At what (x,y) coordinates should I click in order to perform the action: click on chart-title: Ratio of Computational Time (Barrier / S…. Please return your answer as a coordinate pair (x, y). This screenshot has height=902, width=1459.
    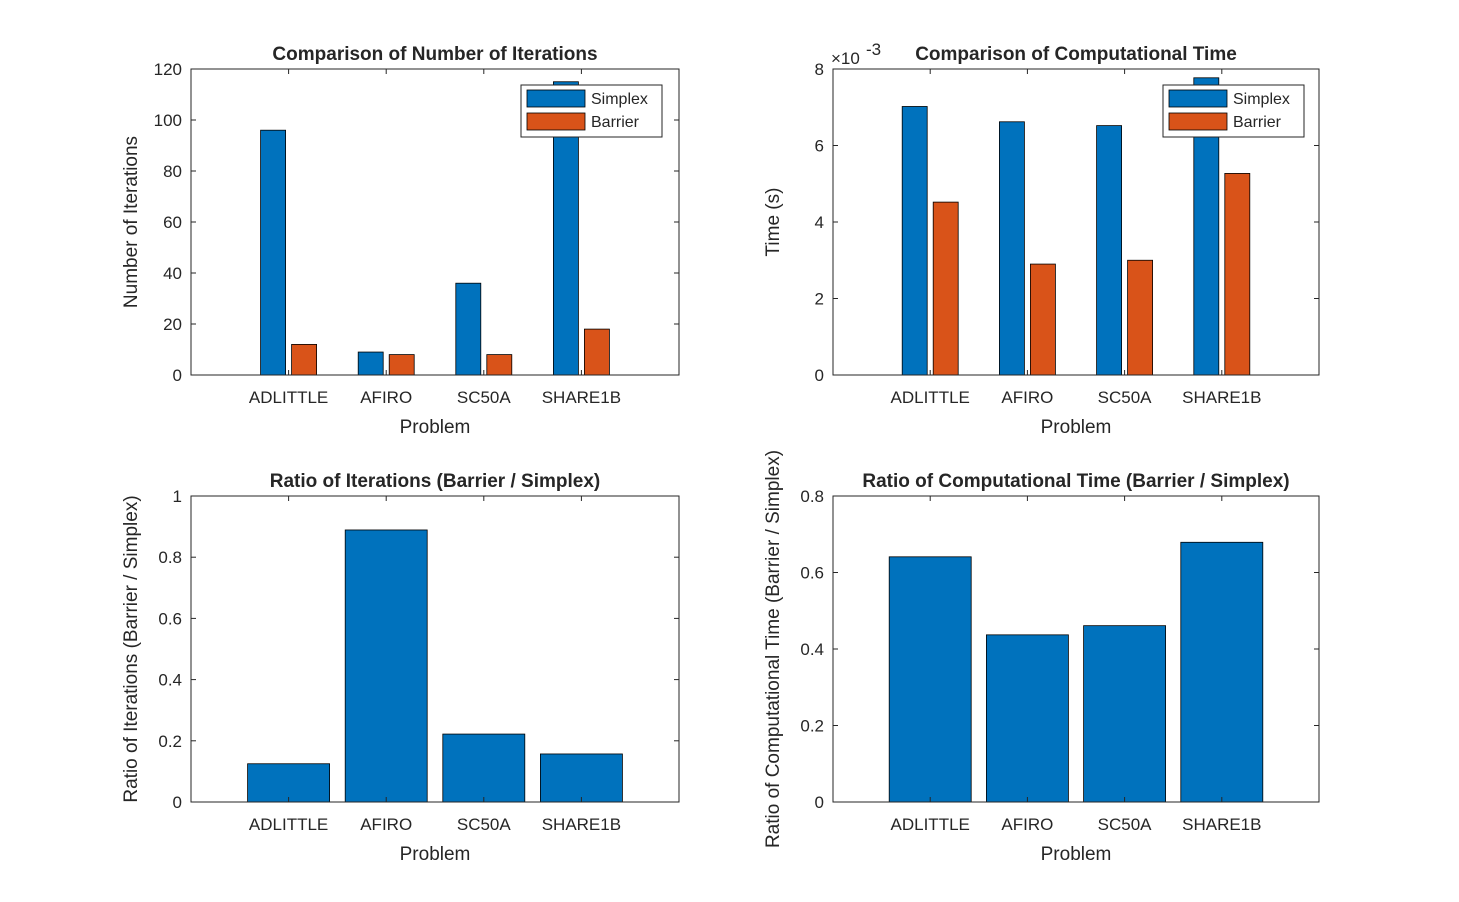
    Looking at the image, I should click on (1075, 481).